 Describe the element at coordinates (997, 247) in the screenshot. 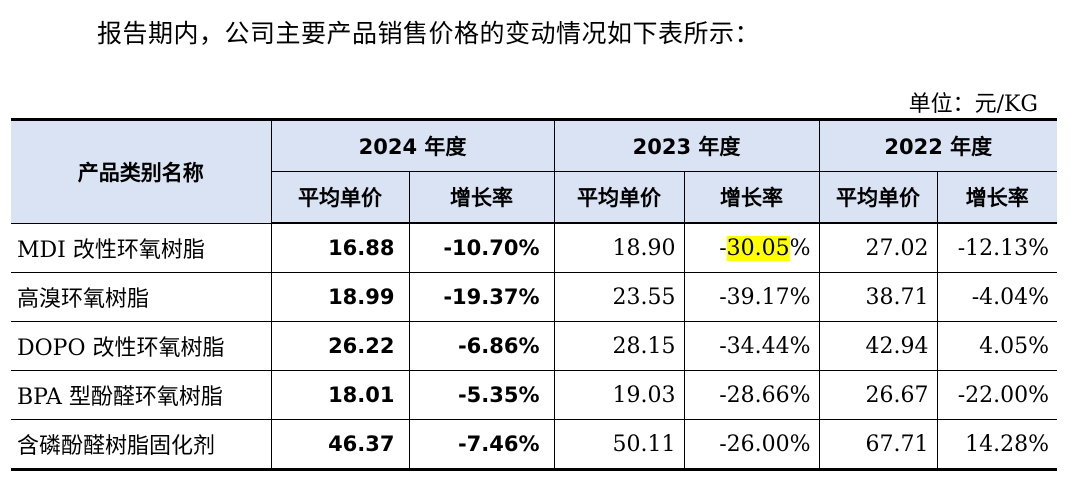

I see `growth-2022: -12.13%` at that location.